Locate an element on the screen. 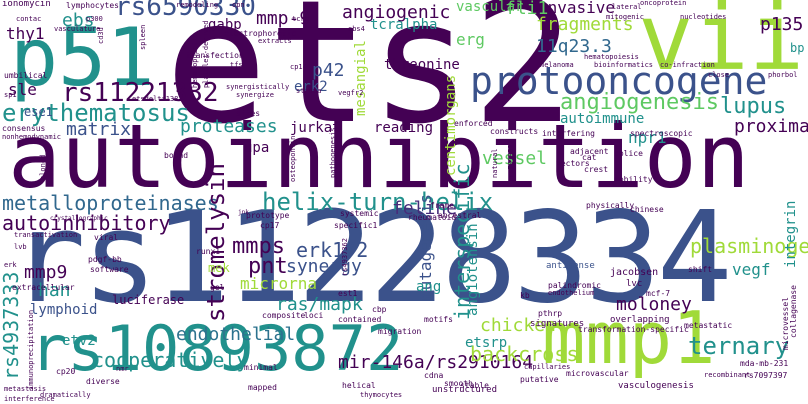 Image resolution: width=808 pixels, height=404 pixels. word-collagenase: collagenase is located at coordinates (793, 311).